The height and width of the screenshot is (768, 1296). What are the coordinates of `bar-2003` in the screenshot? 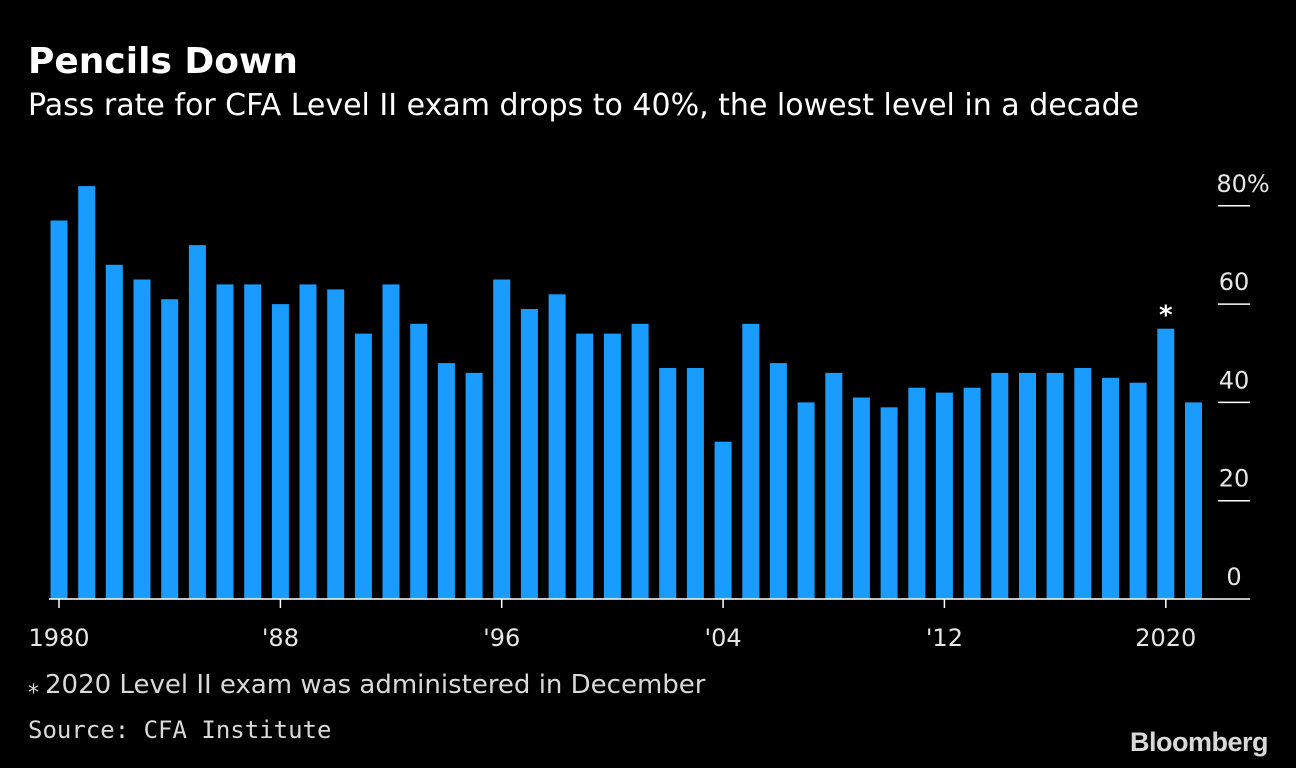 It's located at (695, 483).